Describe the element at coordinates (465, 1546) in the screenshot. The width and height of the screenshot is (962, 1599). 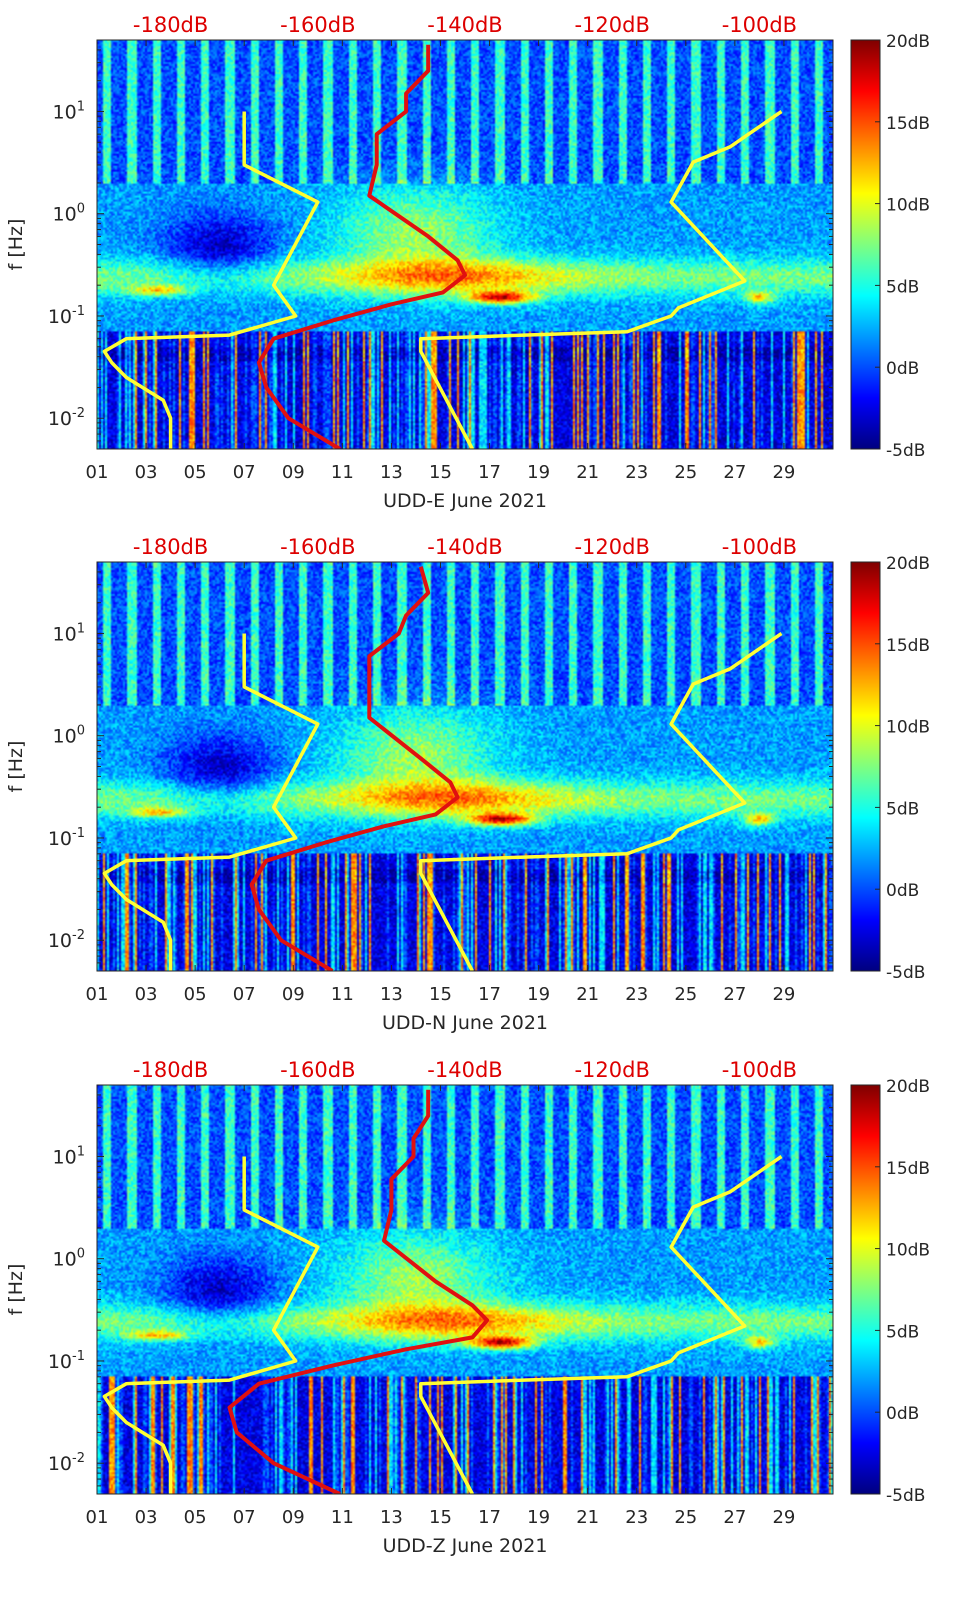
I see `x-axis-label: UDD-Z June 2021` at that location.